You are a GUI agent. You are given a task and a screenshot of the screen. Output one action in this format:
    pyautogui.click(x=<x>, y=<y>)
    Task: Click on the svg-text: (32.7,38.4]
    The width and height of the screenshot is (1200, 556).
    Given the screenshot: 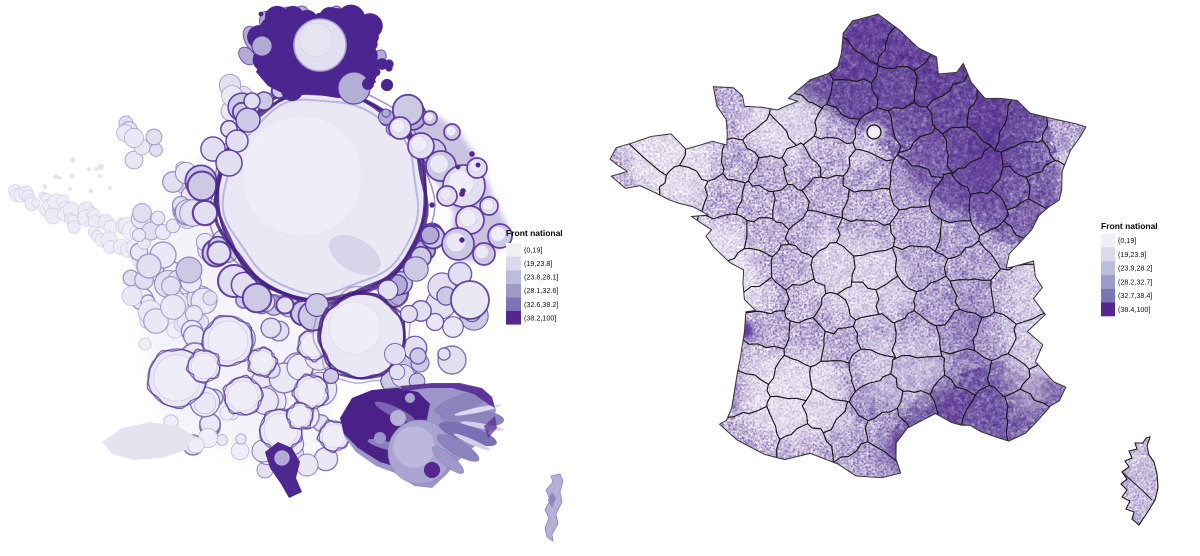 What is the action you would take?
    pyautogui.click(x=1135, y=295)
    